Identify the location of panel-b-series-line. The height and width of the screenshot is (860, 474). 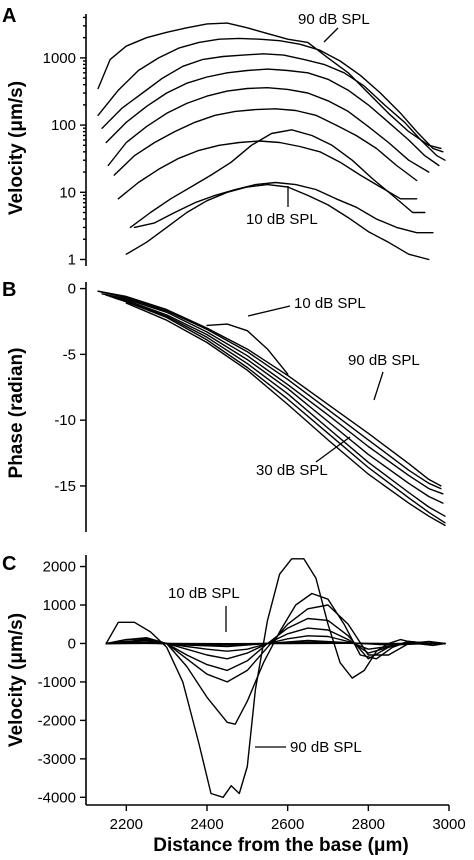
(247, 349).